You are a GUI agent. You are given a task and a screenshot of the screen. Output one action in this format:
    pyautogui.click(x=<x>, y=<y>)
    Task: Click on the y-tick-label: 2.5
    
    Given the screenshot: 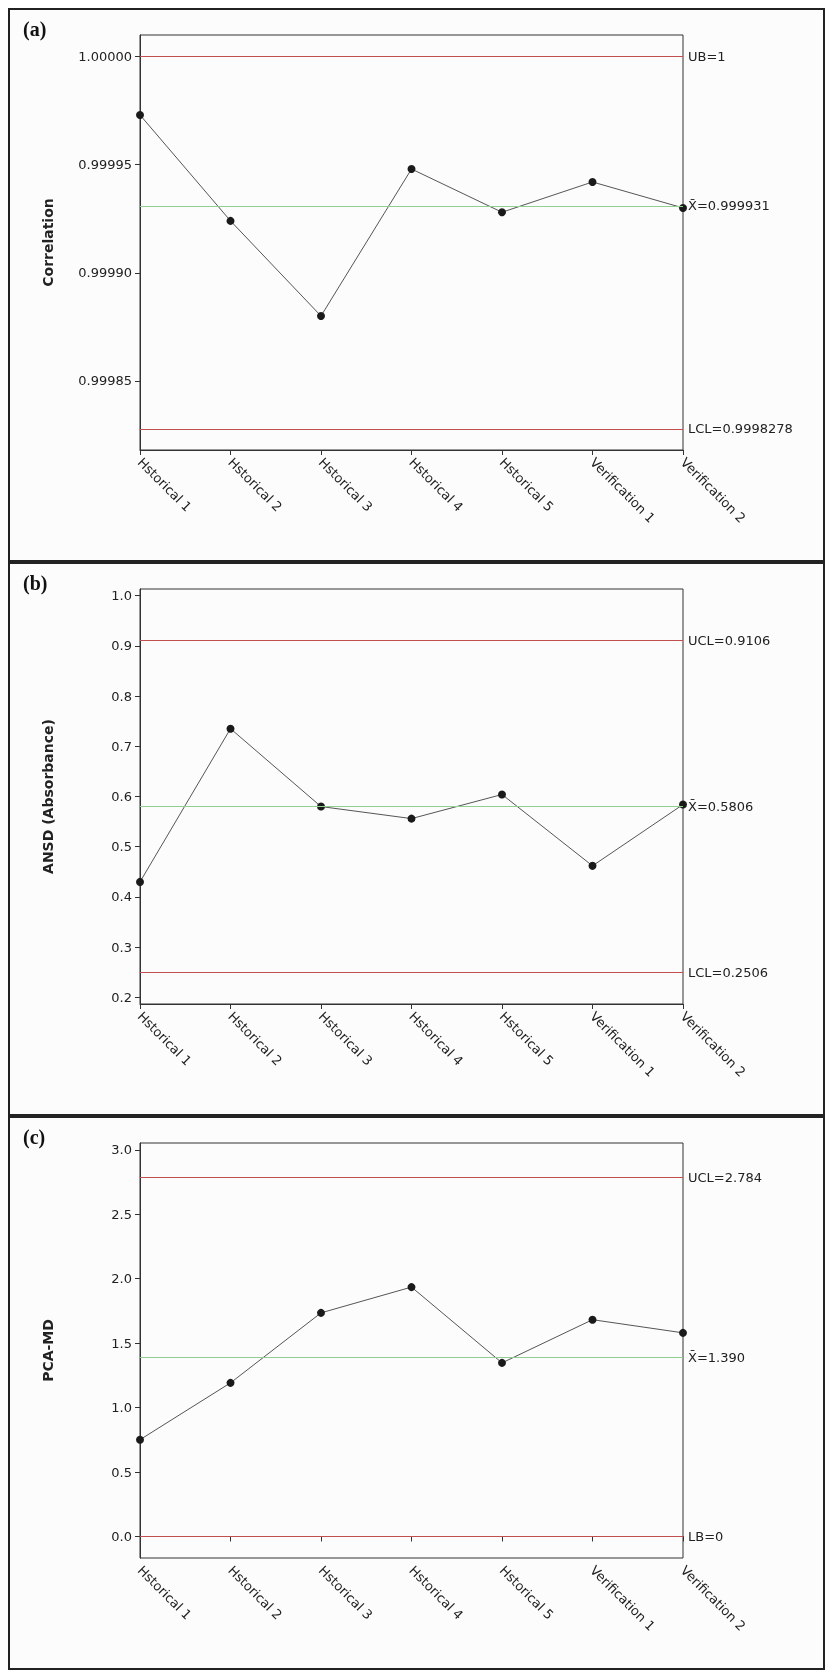 What is the action you would take?
    pyautogui.click(x=121, y=1214)
    